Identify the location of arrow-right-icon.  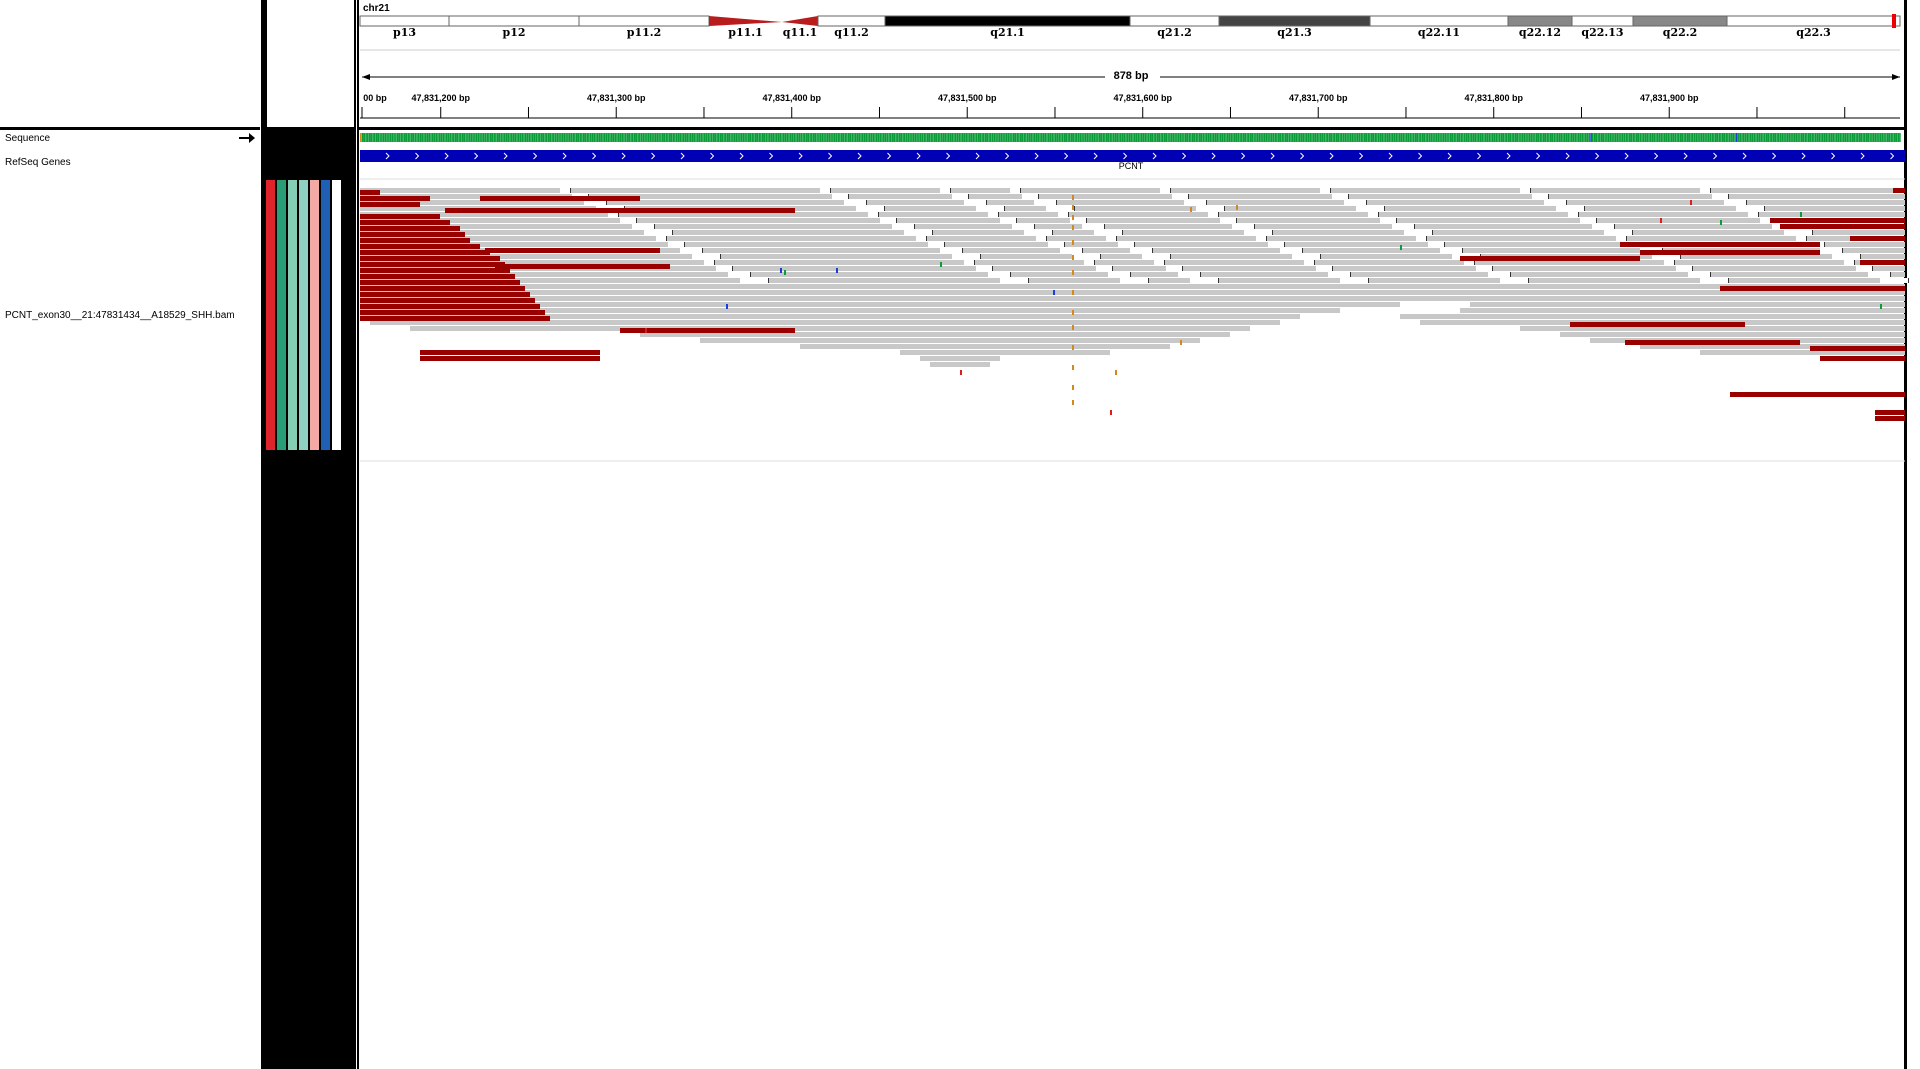
(247, 137).